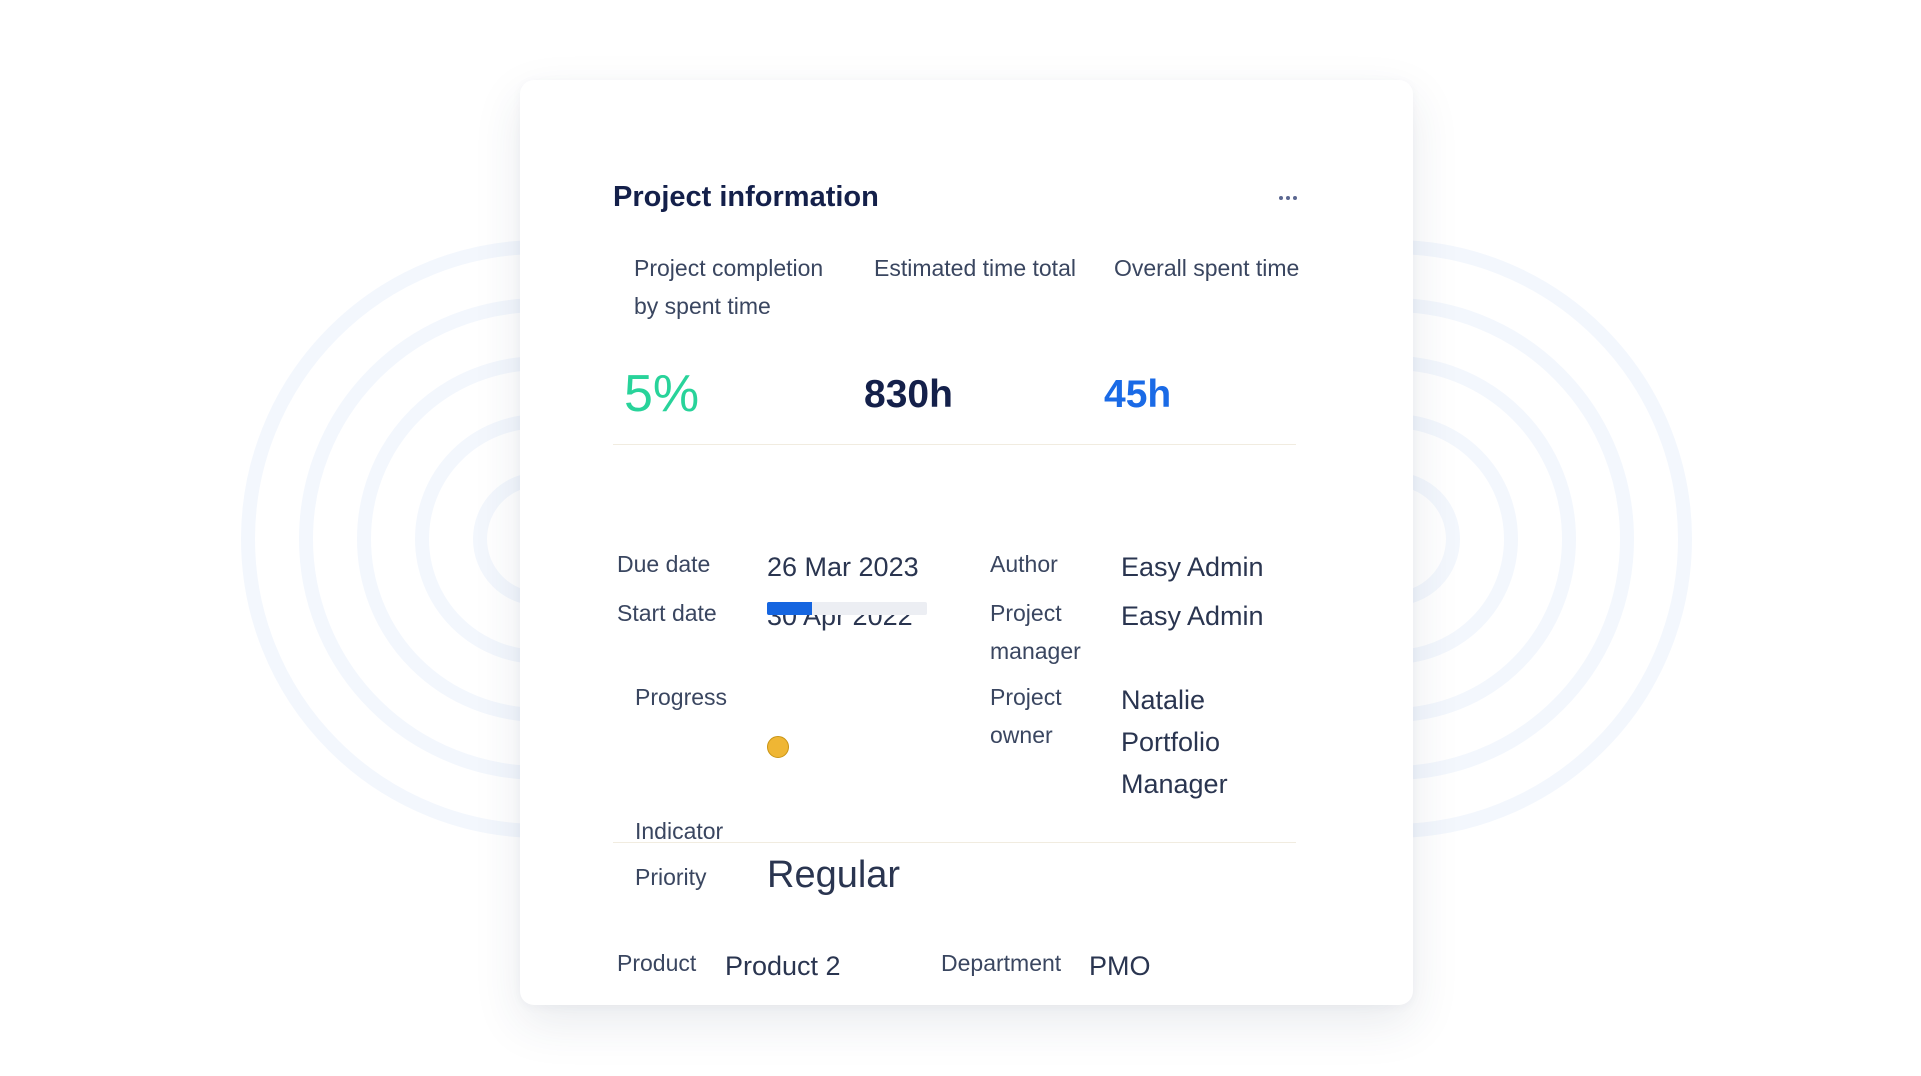  What do you see at coordinates (1035, 632) in the screenshot?
I see `project-manager-label: Project manager` at bounding box center [1035, 632].